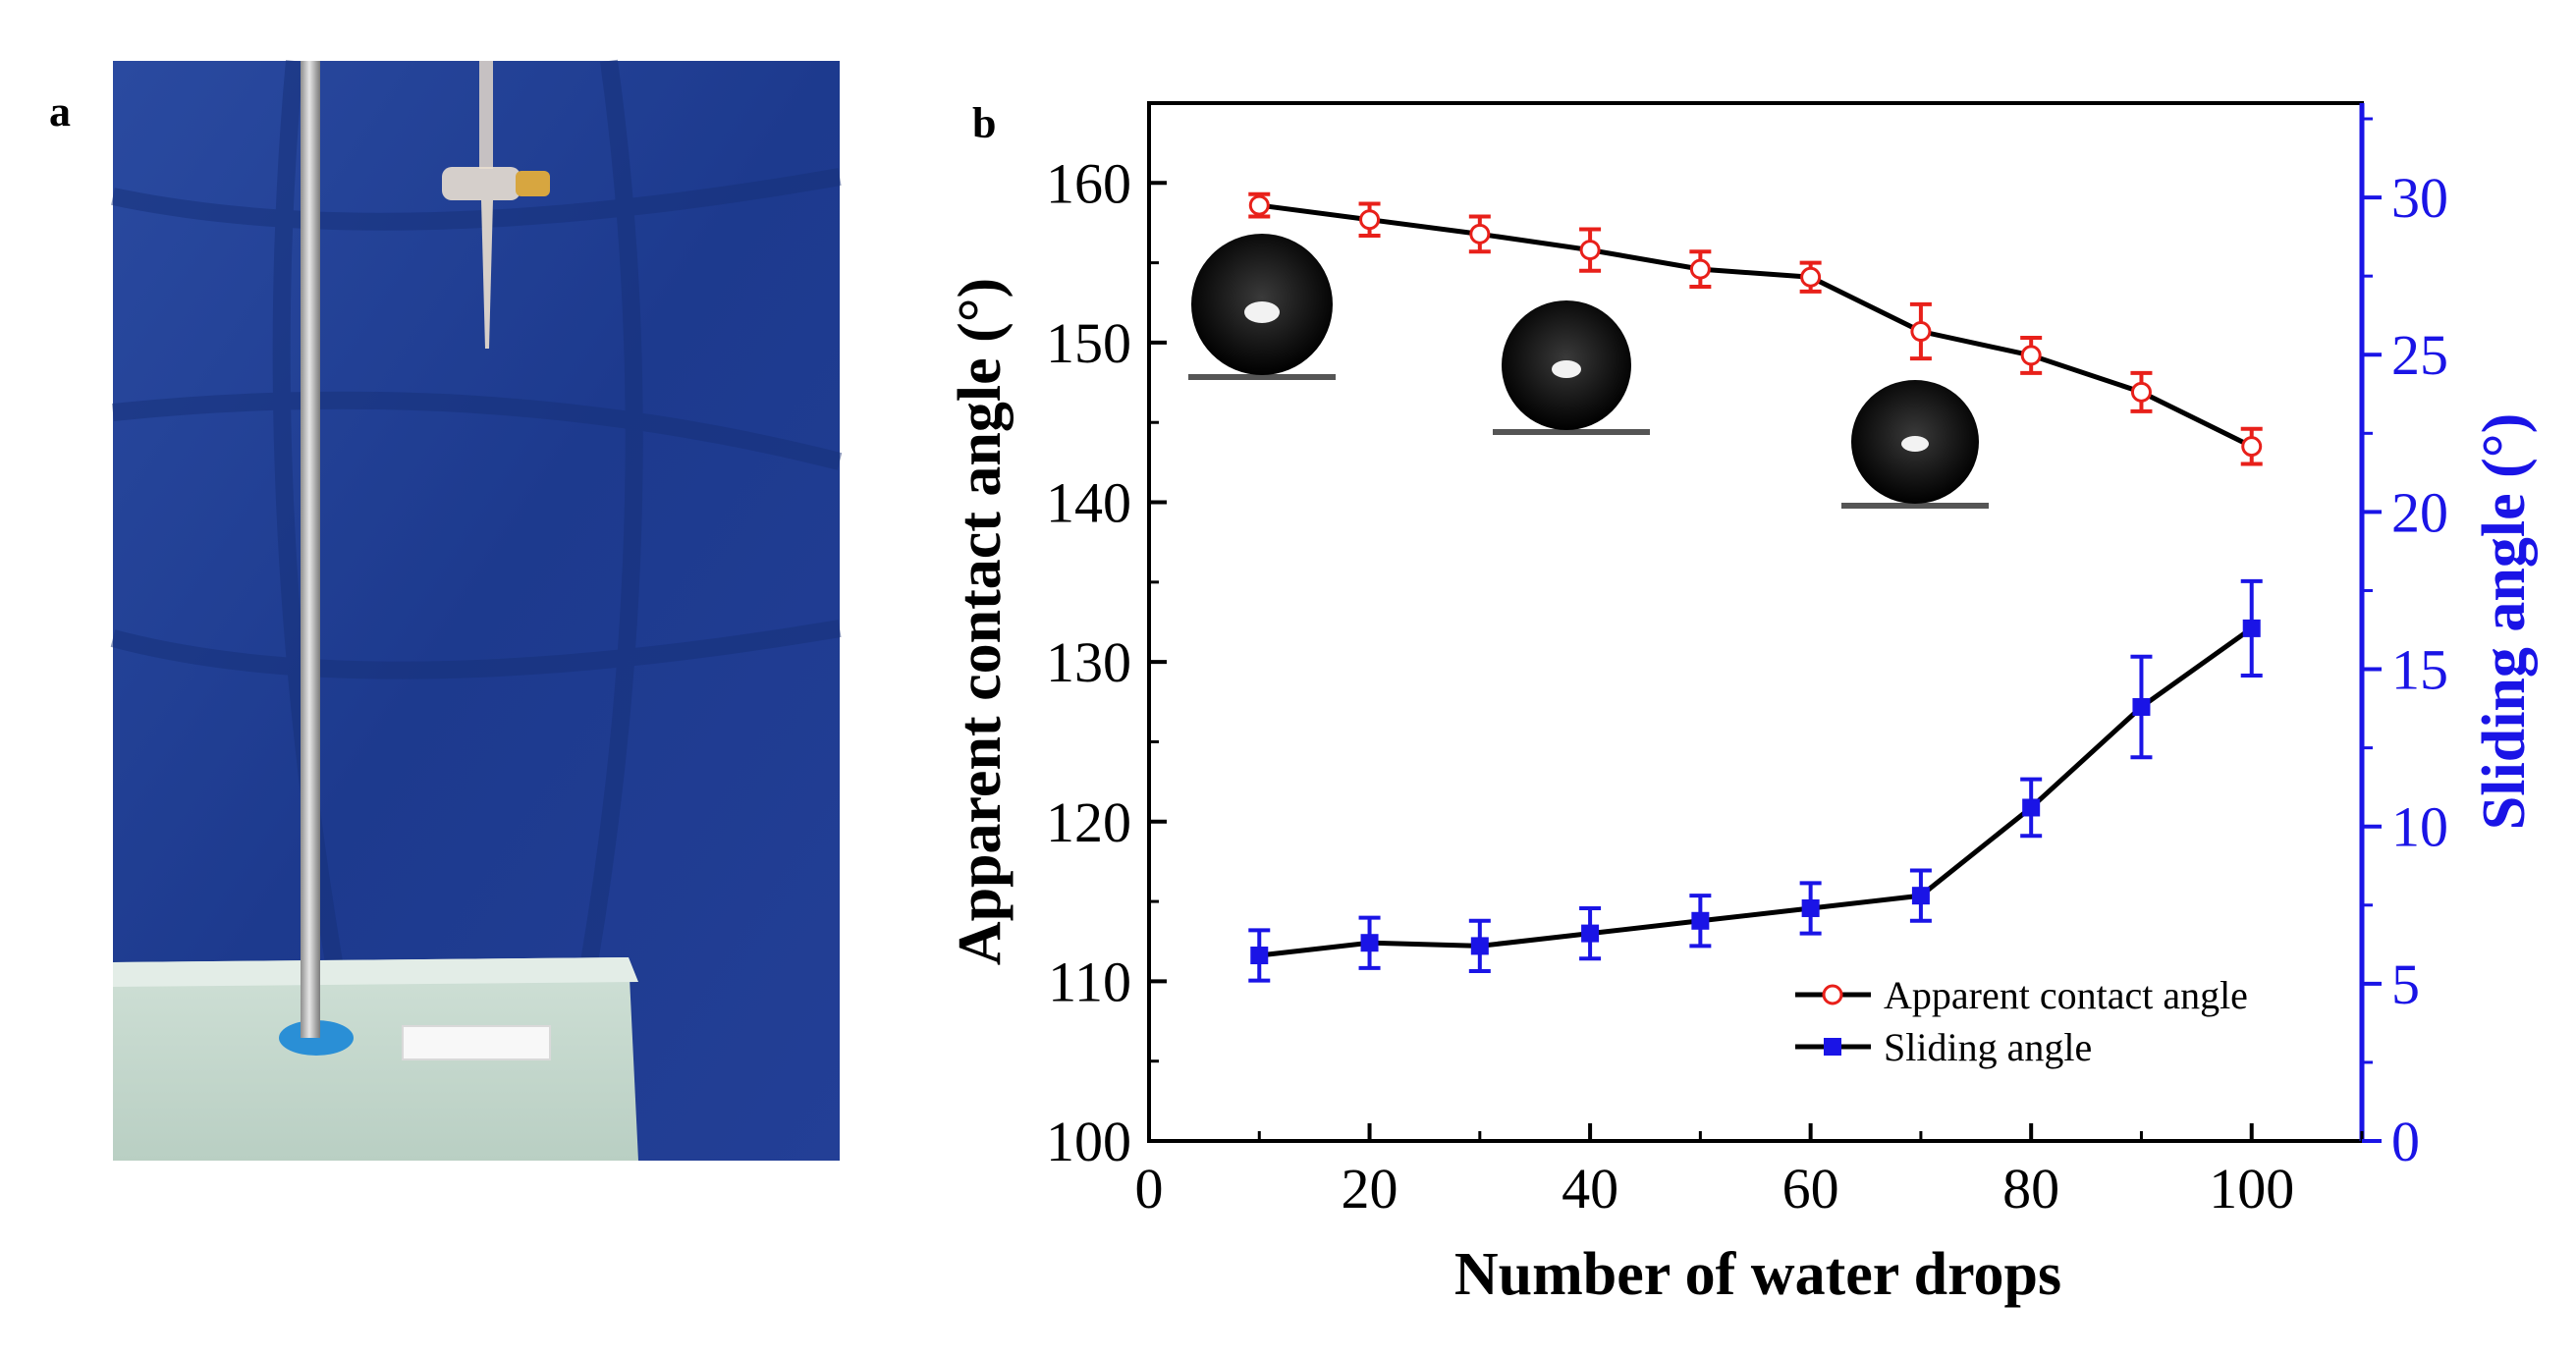  What do you see at coordinates (1089, 822) in the screenshot?
I see `left-tick-label: 120` at bounding box center [1089, 822].